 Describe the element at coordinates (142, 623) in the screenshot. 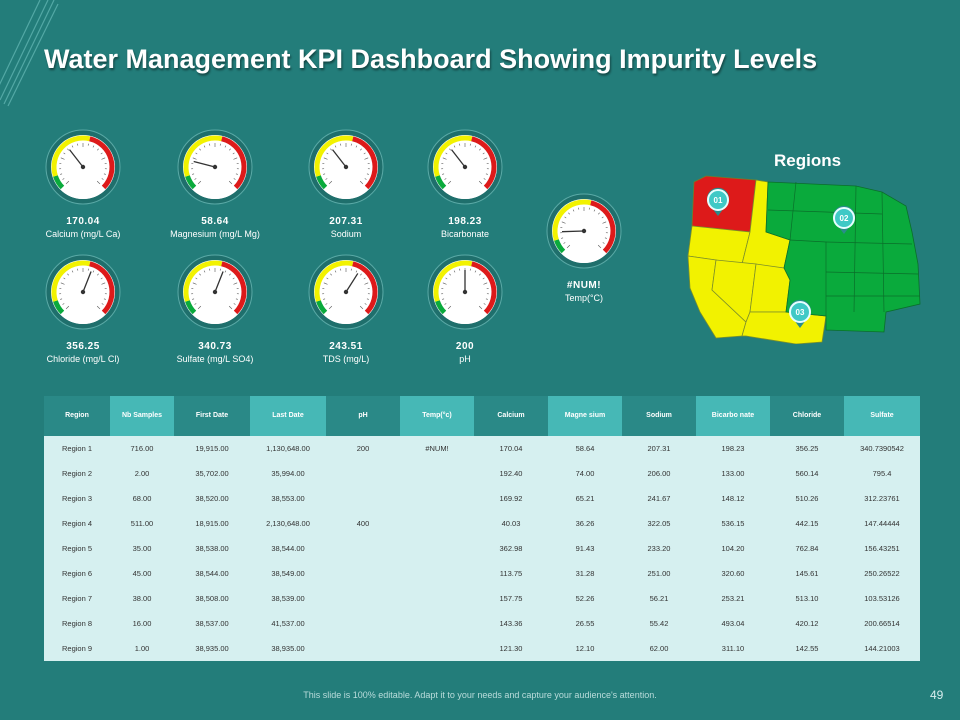

I see `table-cell: 16.00` at that location.